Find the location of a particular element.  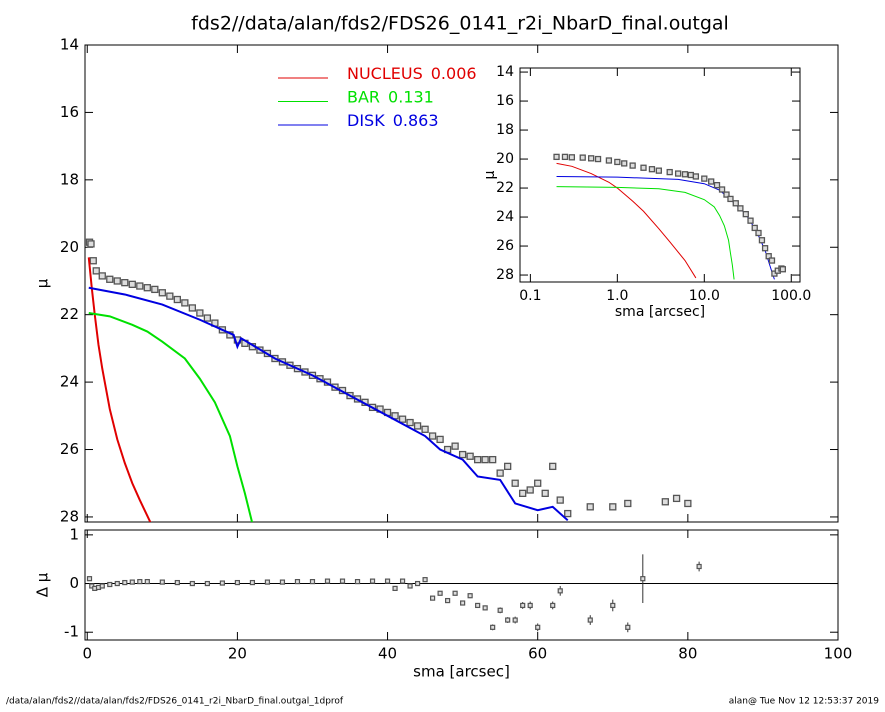

y-tick-label: -1 is located at coordinates (71, 632).